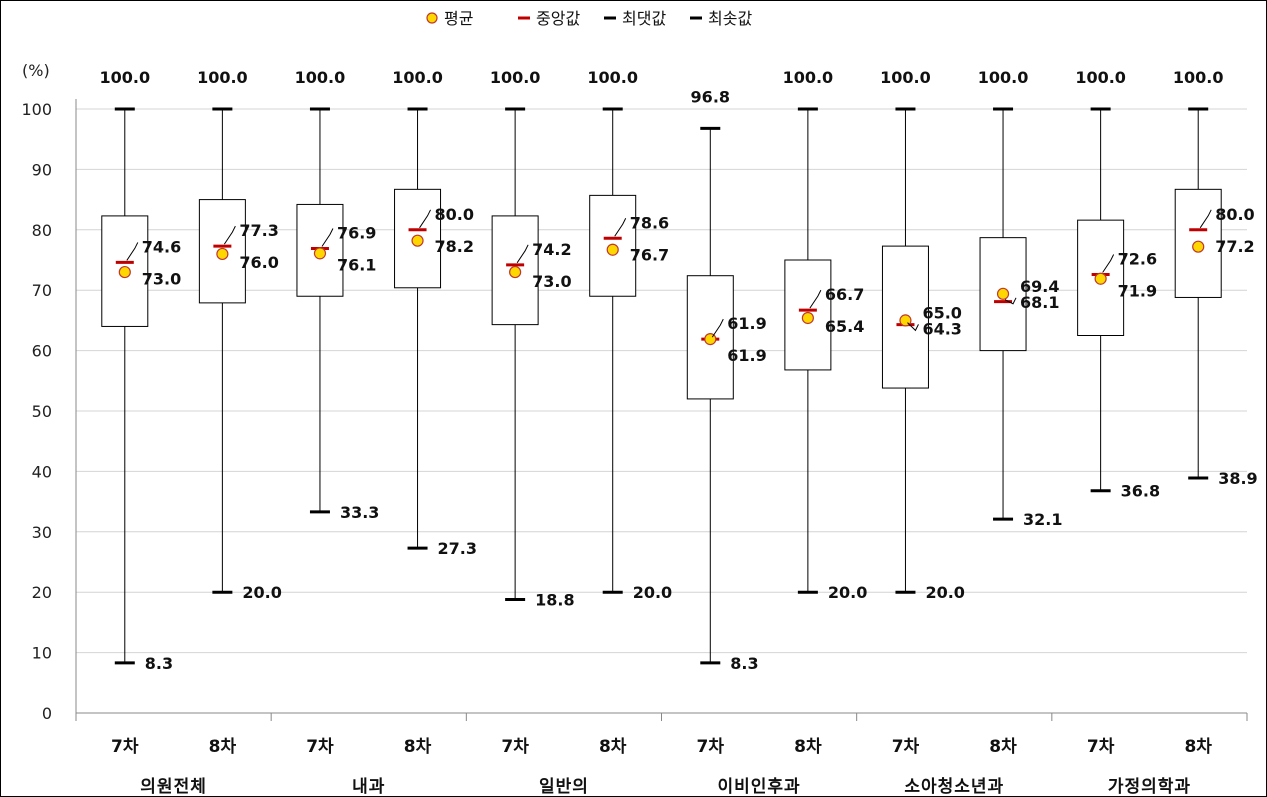 Image resolution: width=1267 pixels, height=797 pixels. What do you see at coordinates (844, 326) in the screenshot?
I see `mean-value-label: 65.4` at bounding box center [844, 326].